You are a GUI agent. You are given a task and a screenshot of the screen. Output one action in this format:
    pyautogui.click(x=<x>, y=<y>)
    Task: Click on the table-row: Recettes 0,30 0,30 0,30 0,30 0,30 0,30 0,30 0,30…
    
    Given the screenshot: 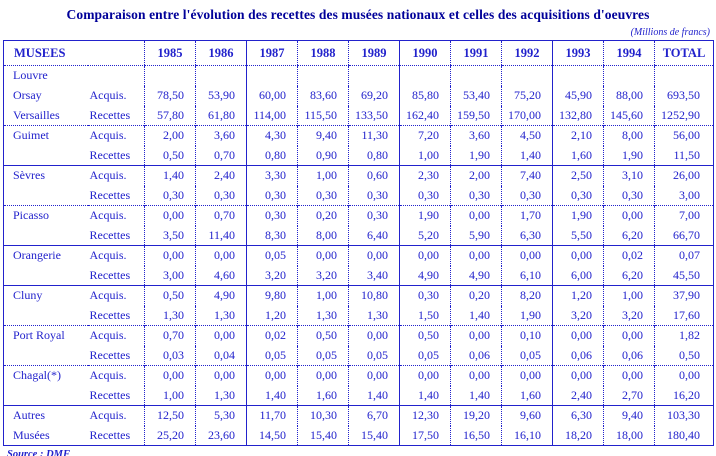 What is the action you would take?
    pyautogui.click(x=359, y=195)
    